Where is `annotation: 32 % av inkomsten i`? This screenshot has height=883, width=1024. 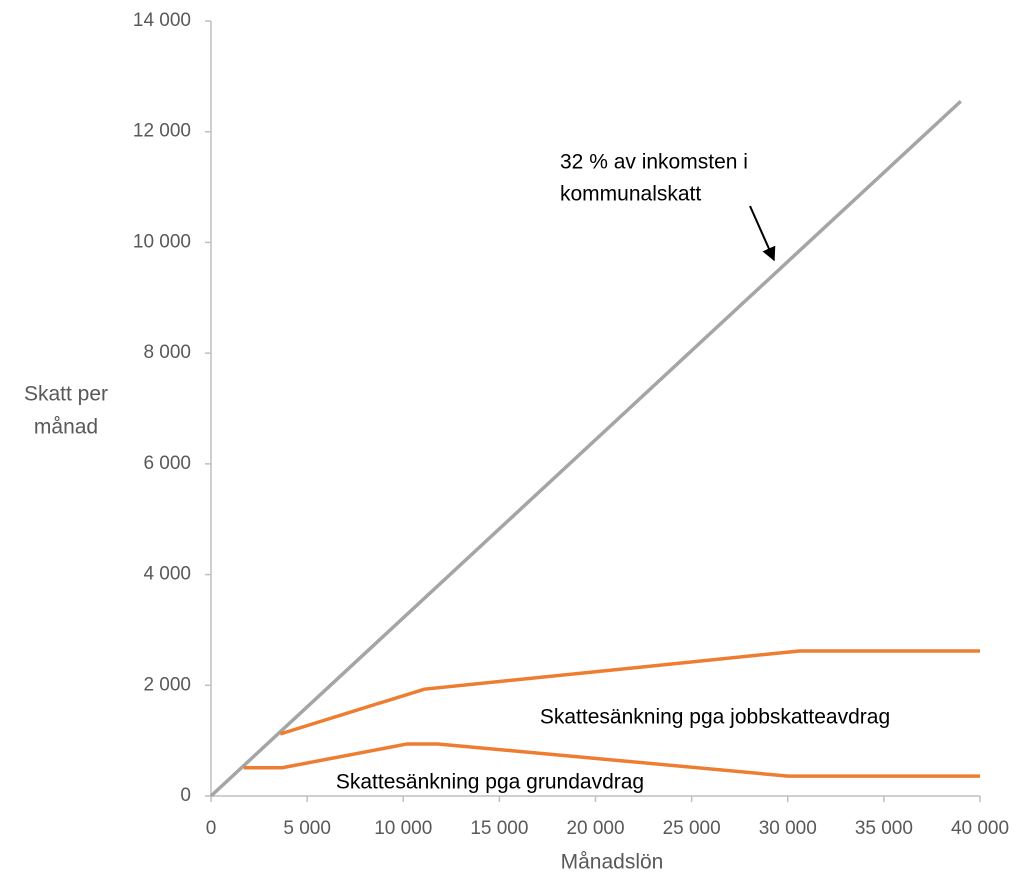 annotation: 32 % av inkomsten i is located at coordinates (654, 162).